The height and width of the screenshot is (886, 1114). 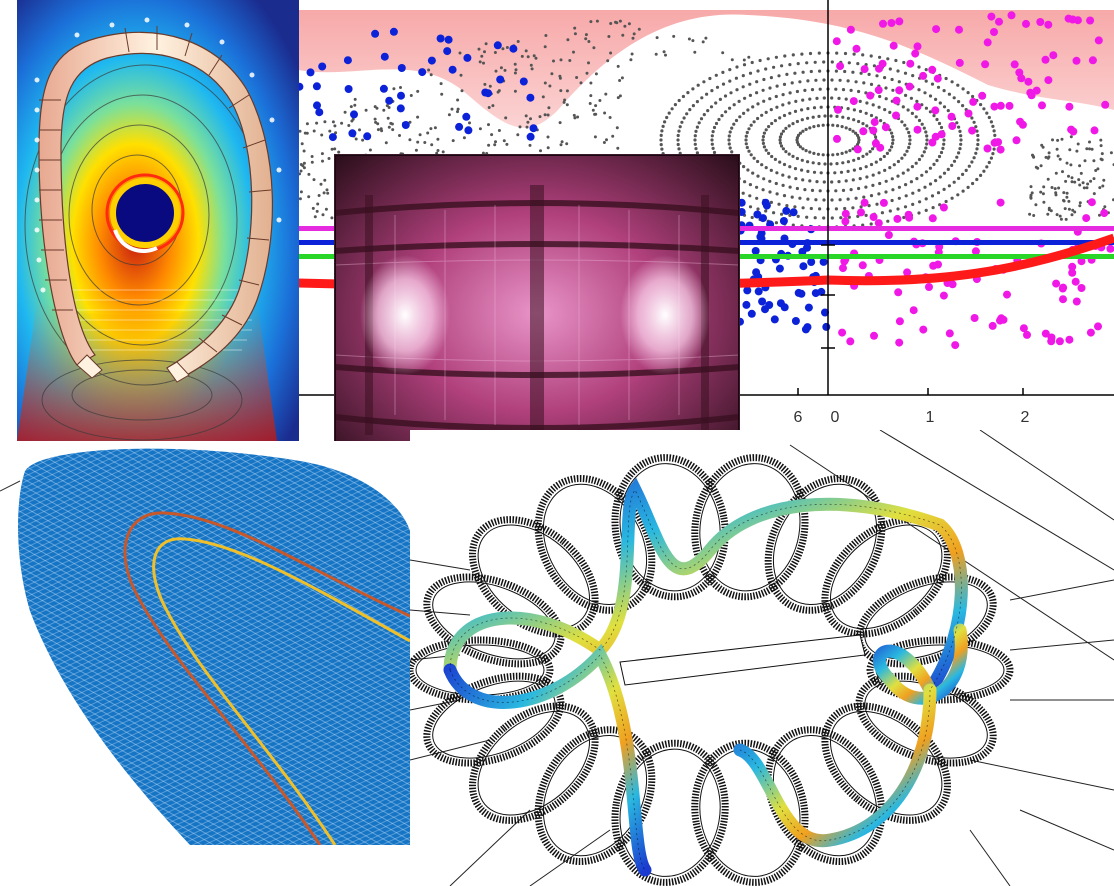 I want to click on central-ring, so click(x=145, y=213).